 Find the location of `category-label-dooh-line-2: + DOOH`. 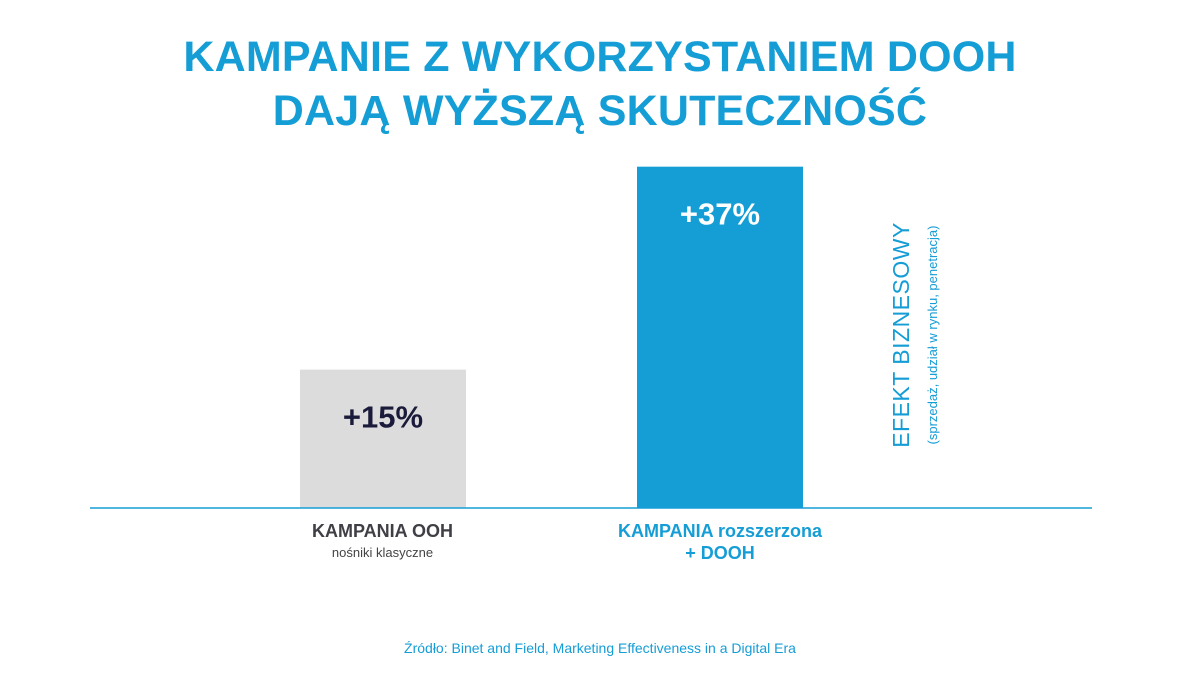

category-label-dooh-line-2: + DOOH is located at coordinates (720, 553).